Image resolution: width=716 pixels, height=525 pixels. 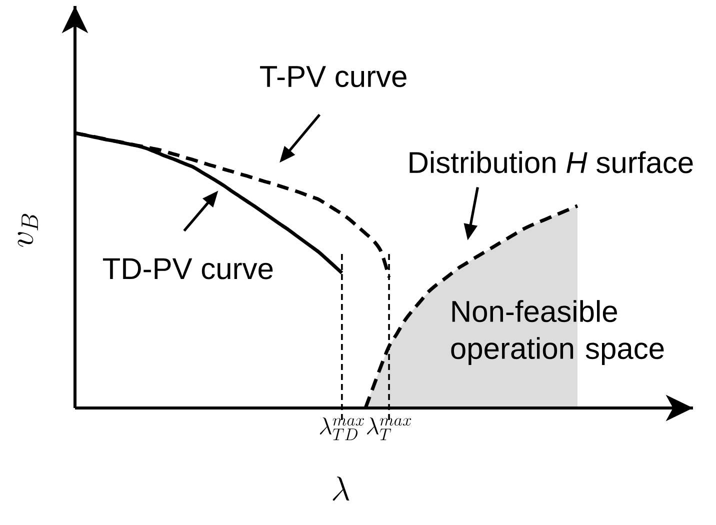 What do you see at coordinates (551, 162) in the screenshot?
I see `series-label: Distribution H surface` at bounding box center [551, 162].